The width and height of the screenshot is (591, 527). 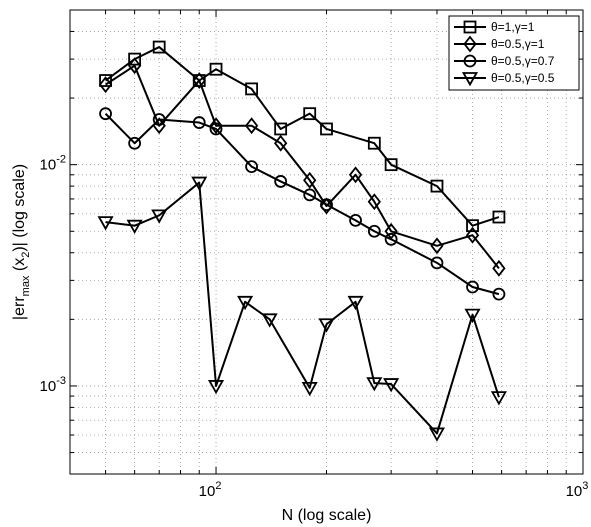 I want to click on y-tick-label: 10⁻², so click(x=53, y=164).